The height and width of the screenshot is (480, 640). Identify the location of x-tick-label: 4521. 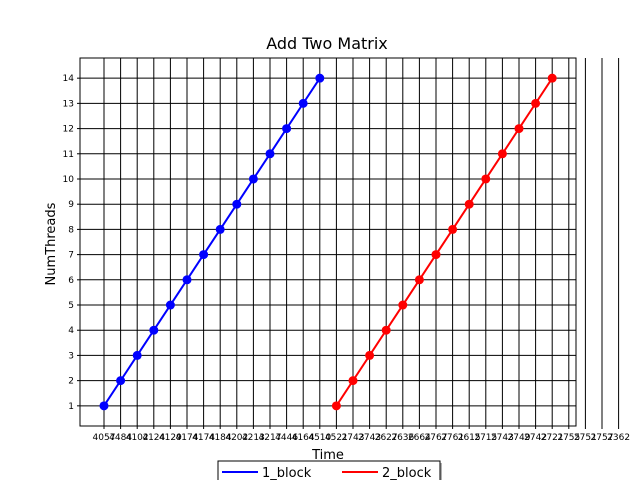
(336, 438).